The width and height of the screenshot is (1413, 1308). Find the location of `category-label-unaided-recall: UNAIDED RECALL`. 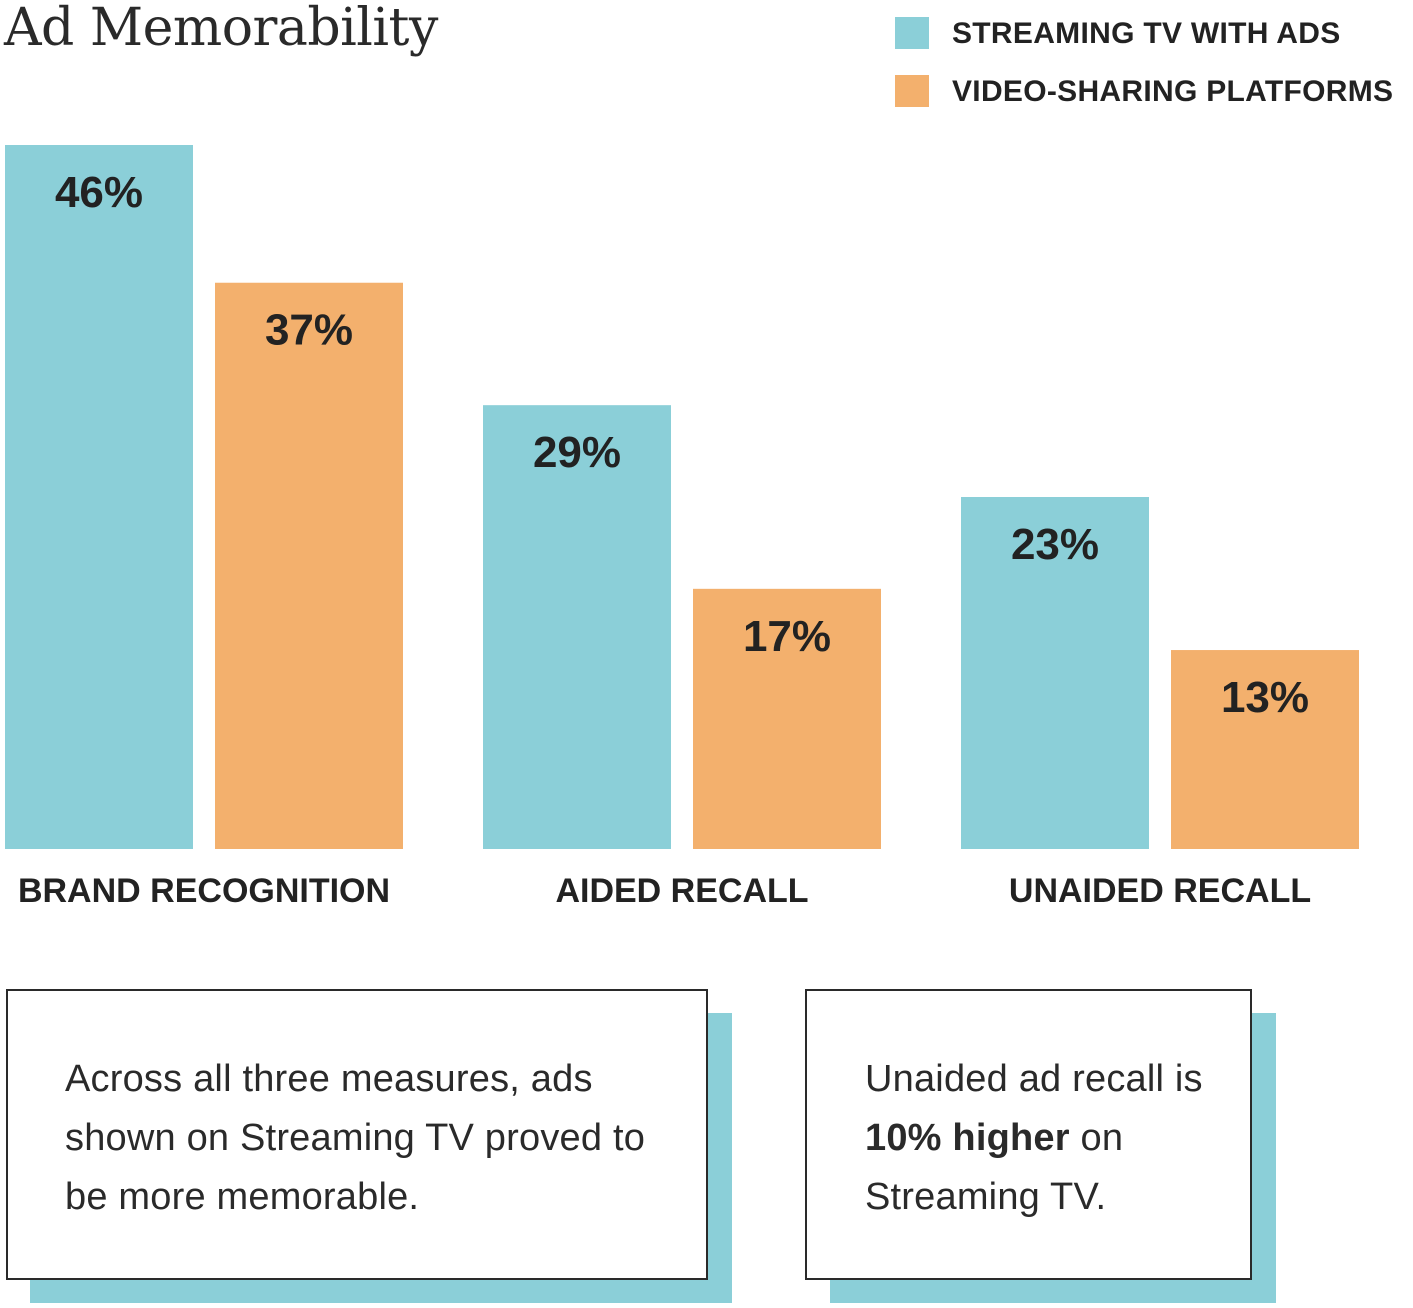

category-label-unaided-recall: UNAIDED RECALL is located at coordinates (1160, 891).